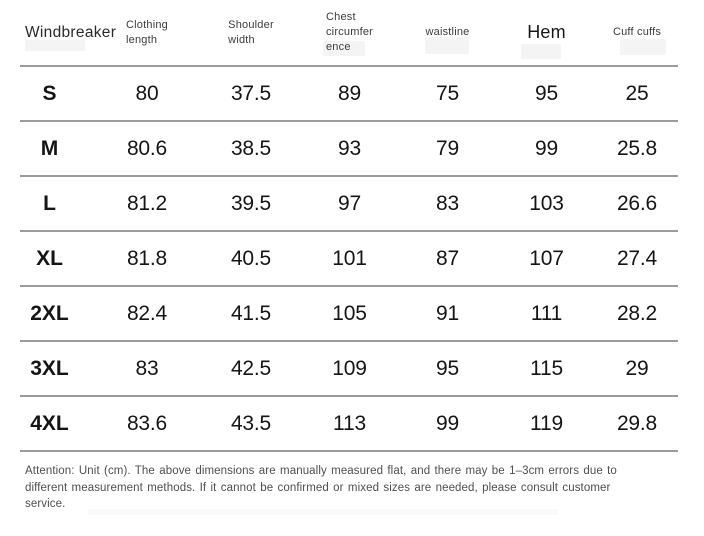 This screenshot has width=704, height=536. I want to click on header-label: Clothing length, so click(147, 32).